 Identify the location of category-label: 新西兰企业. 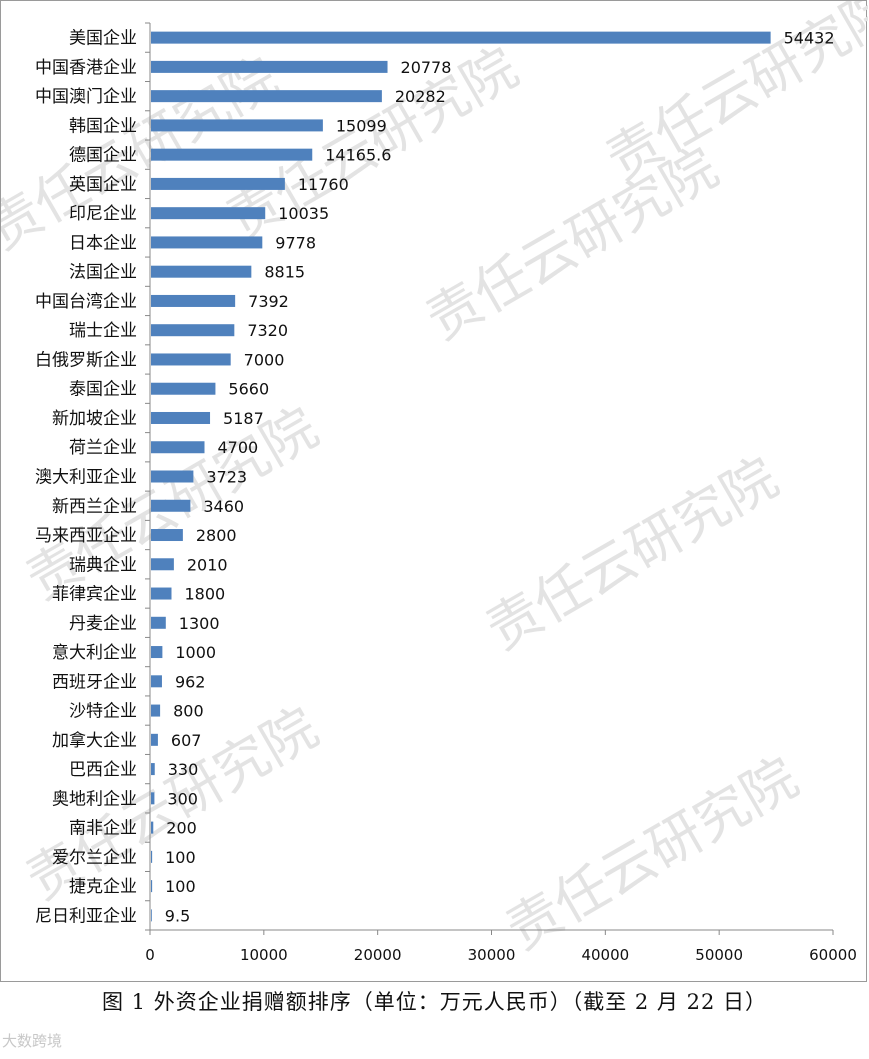
(94, 507).